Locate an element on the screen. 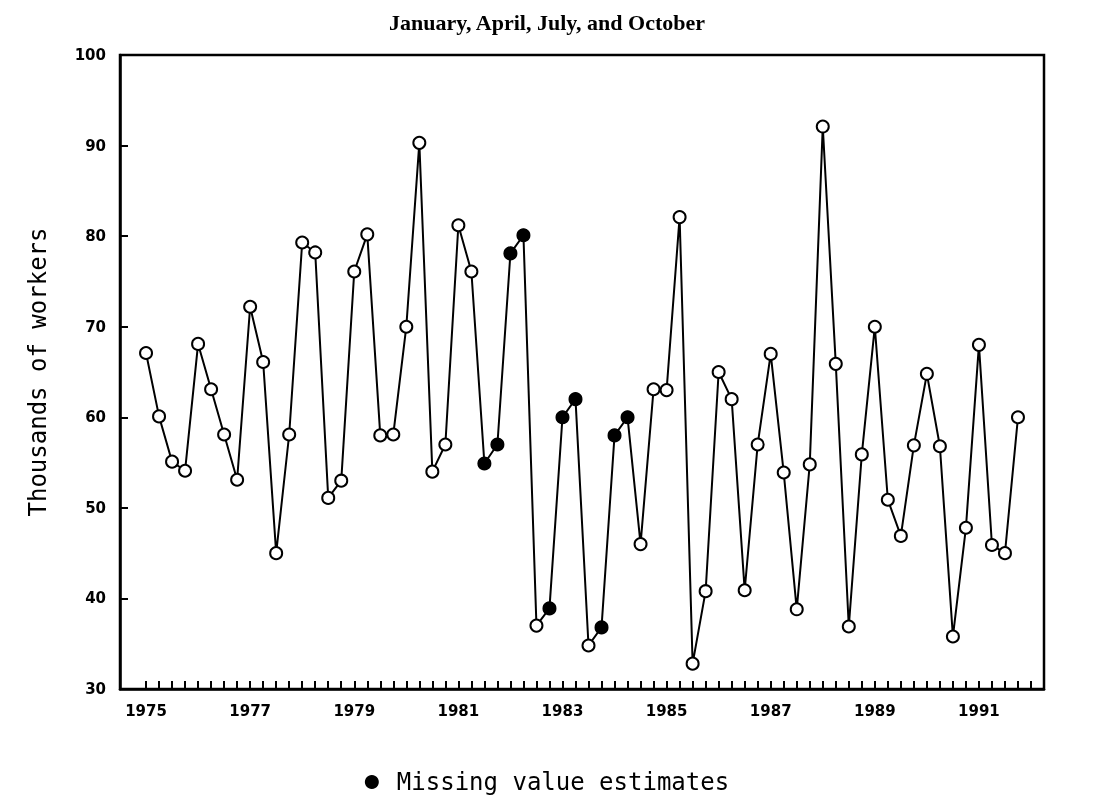  x-tick-label: 1977 is located at coordinates (250, 710).